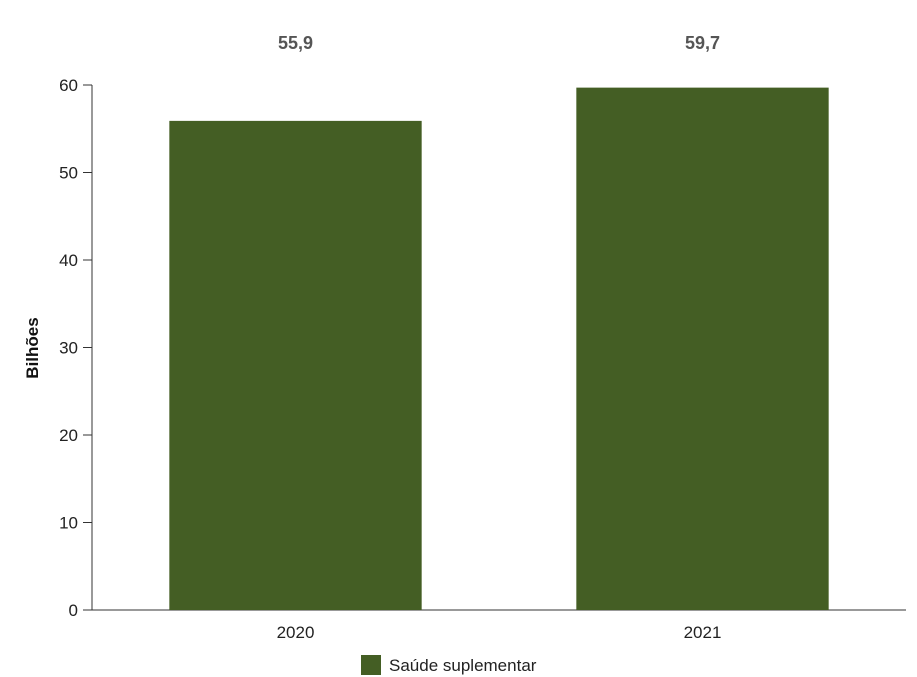 The width and height of the screenshot is (917, 677). What do you see at coordinates (296, 632) in the screenshot?
I see `x-tick-label: 2020` at bounding box center [296, 632].